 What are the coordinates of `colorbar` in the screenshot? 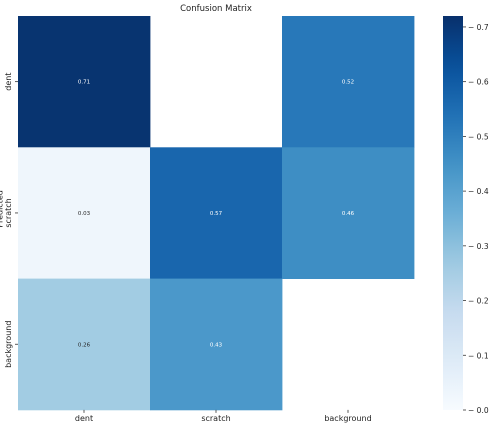 It's located at (453, 213).